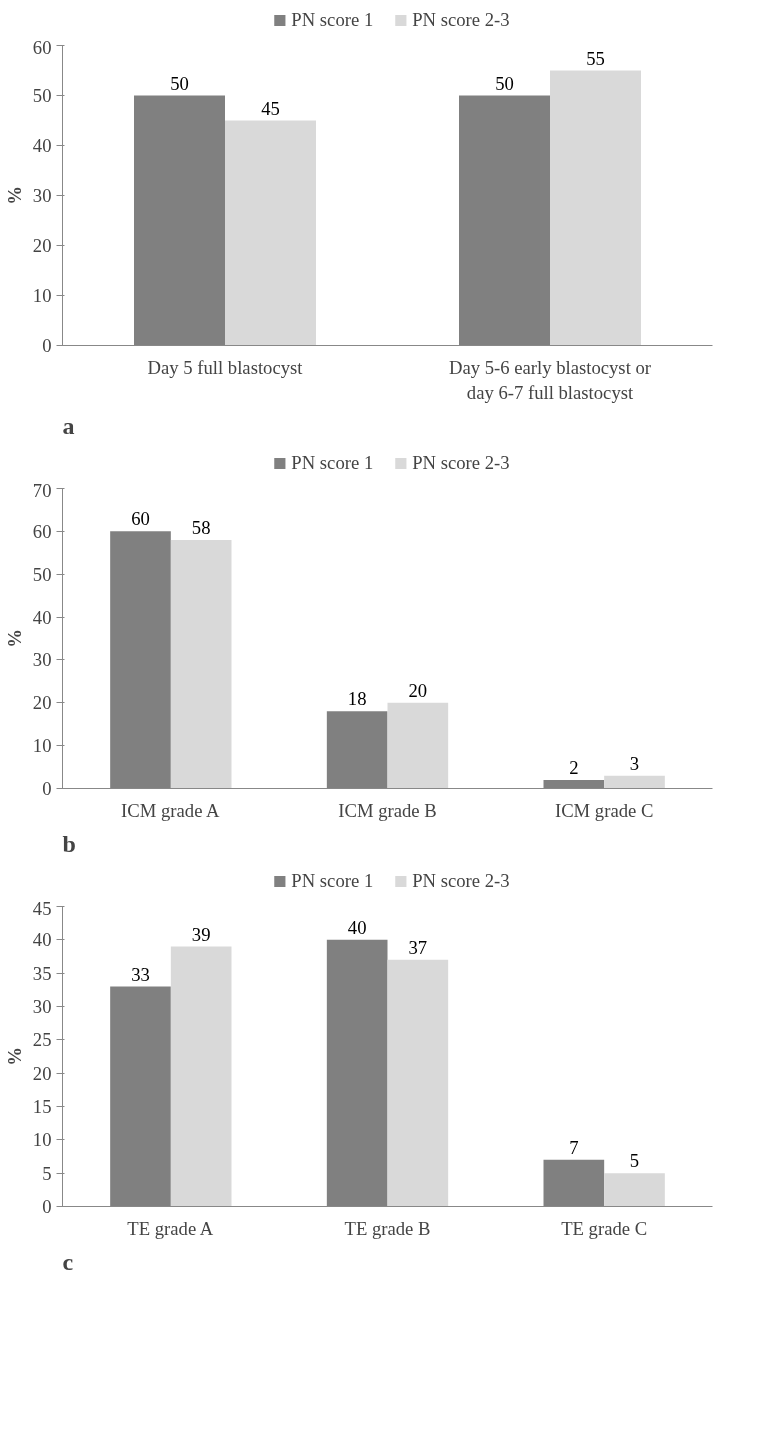 The height and width of the screenshot is (1433, 761). What do you see at coordinates (201, 527) in the screenshot?
I see `data-label: 58` at bounding box center [201, 527].